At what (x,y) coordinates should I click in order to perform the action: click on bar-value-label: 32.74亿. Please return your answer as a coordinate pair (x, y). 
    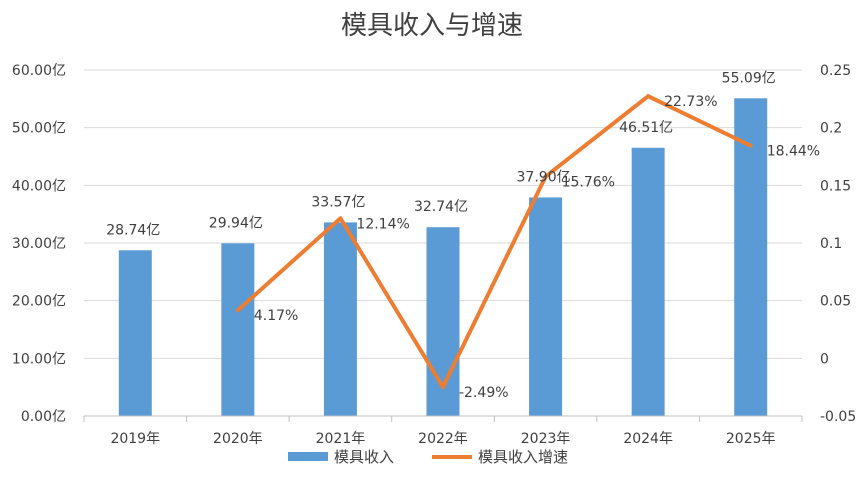
    Looking at the image, I should click on (441, 207).